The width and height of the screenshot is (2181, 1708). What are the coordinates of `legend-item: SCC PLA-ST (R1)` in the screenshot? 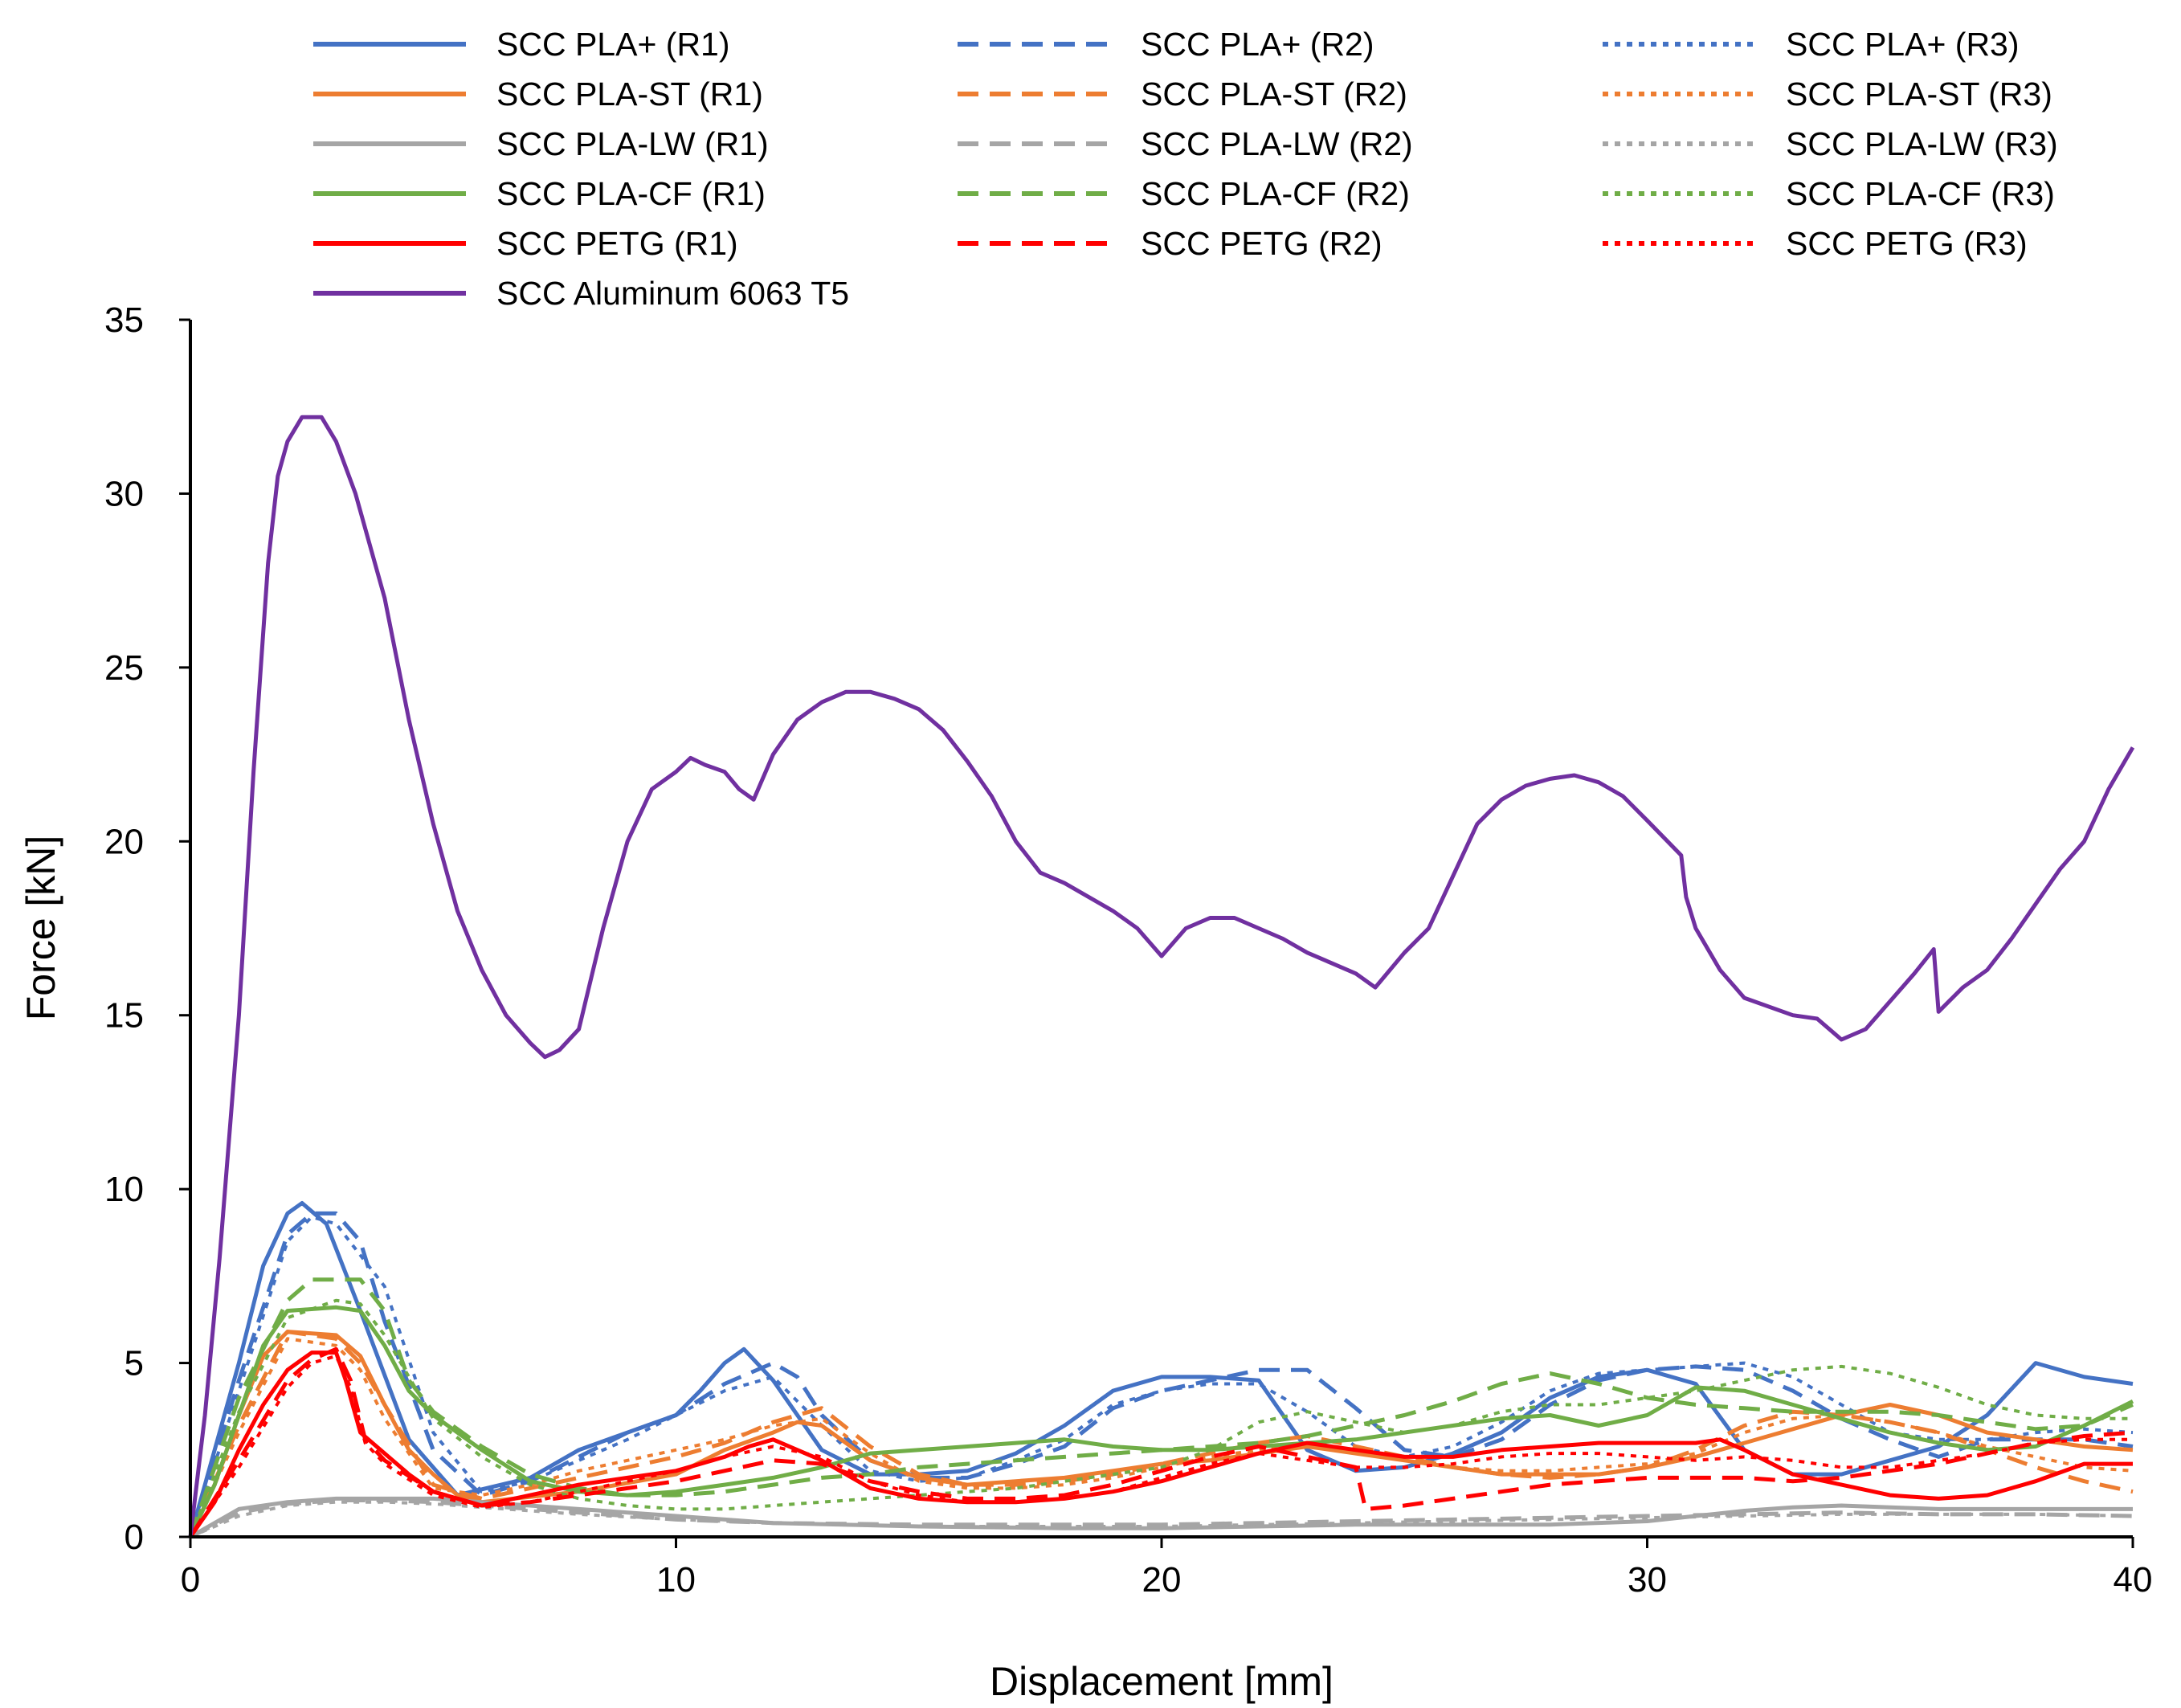 It's located at (538, 94).